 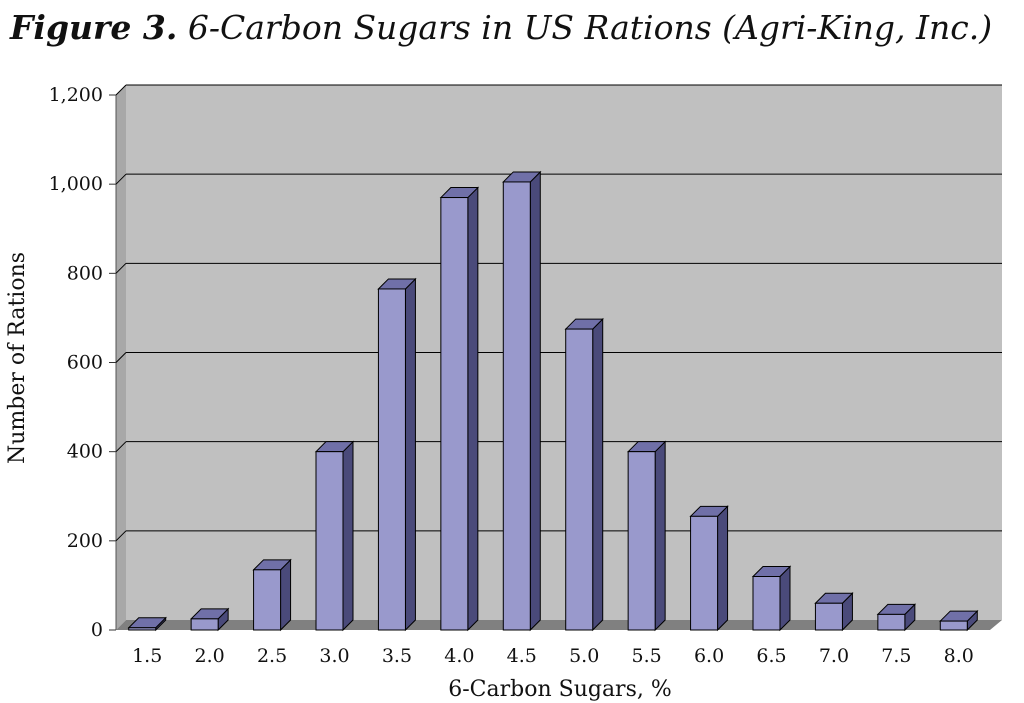 I want to click on x-tick-label: 5.0, so click(x=584, y=656).